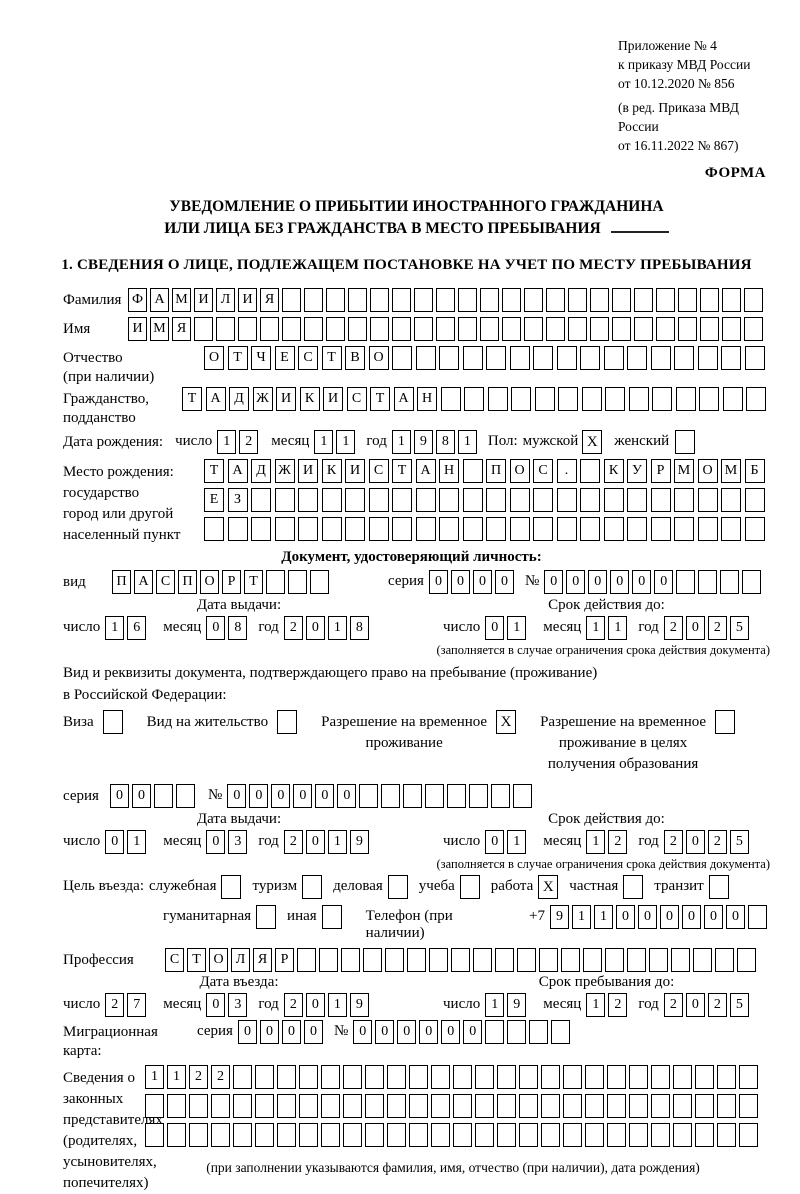  What do you see at coordinates (356, 399) in the screenshot?
I see `char-cell: С` at bounding box center [356, 399].